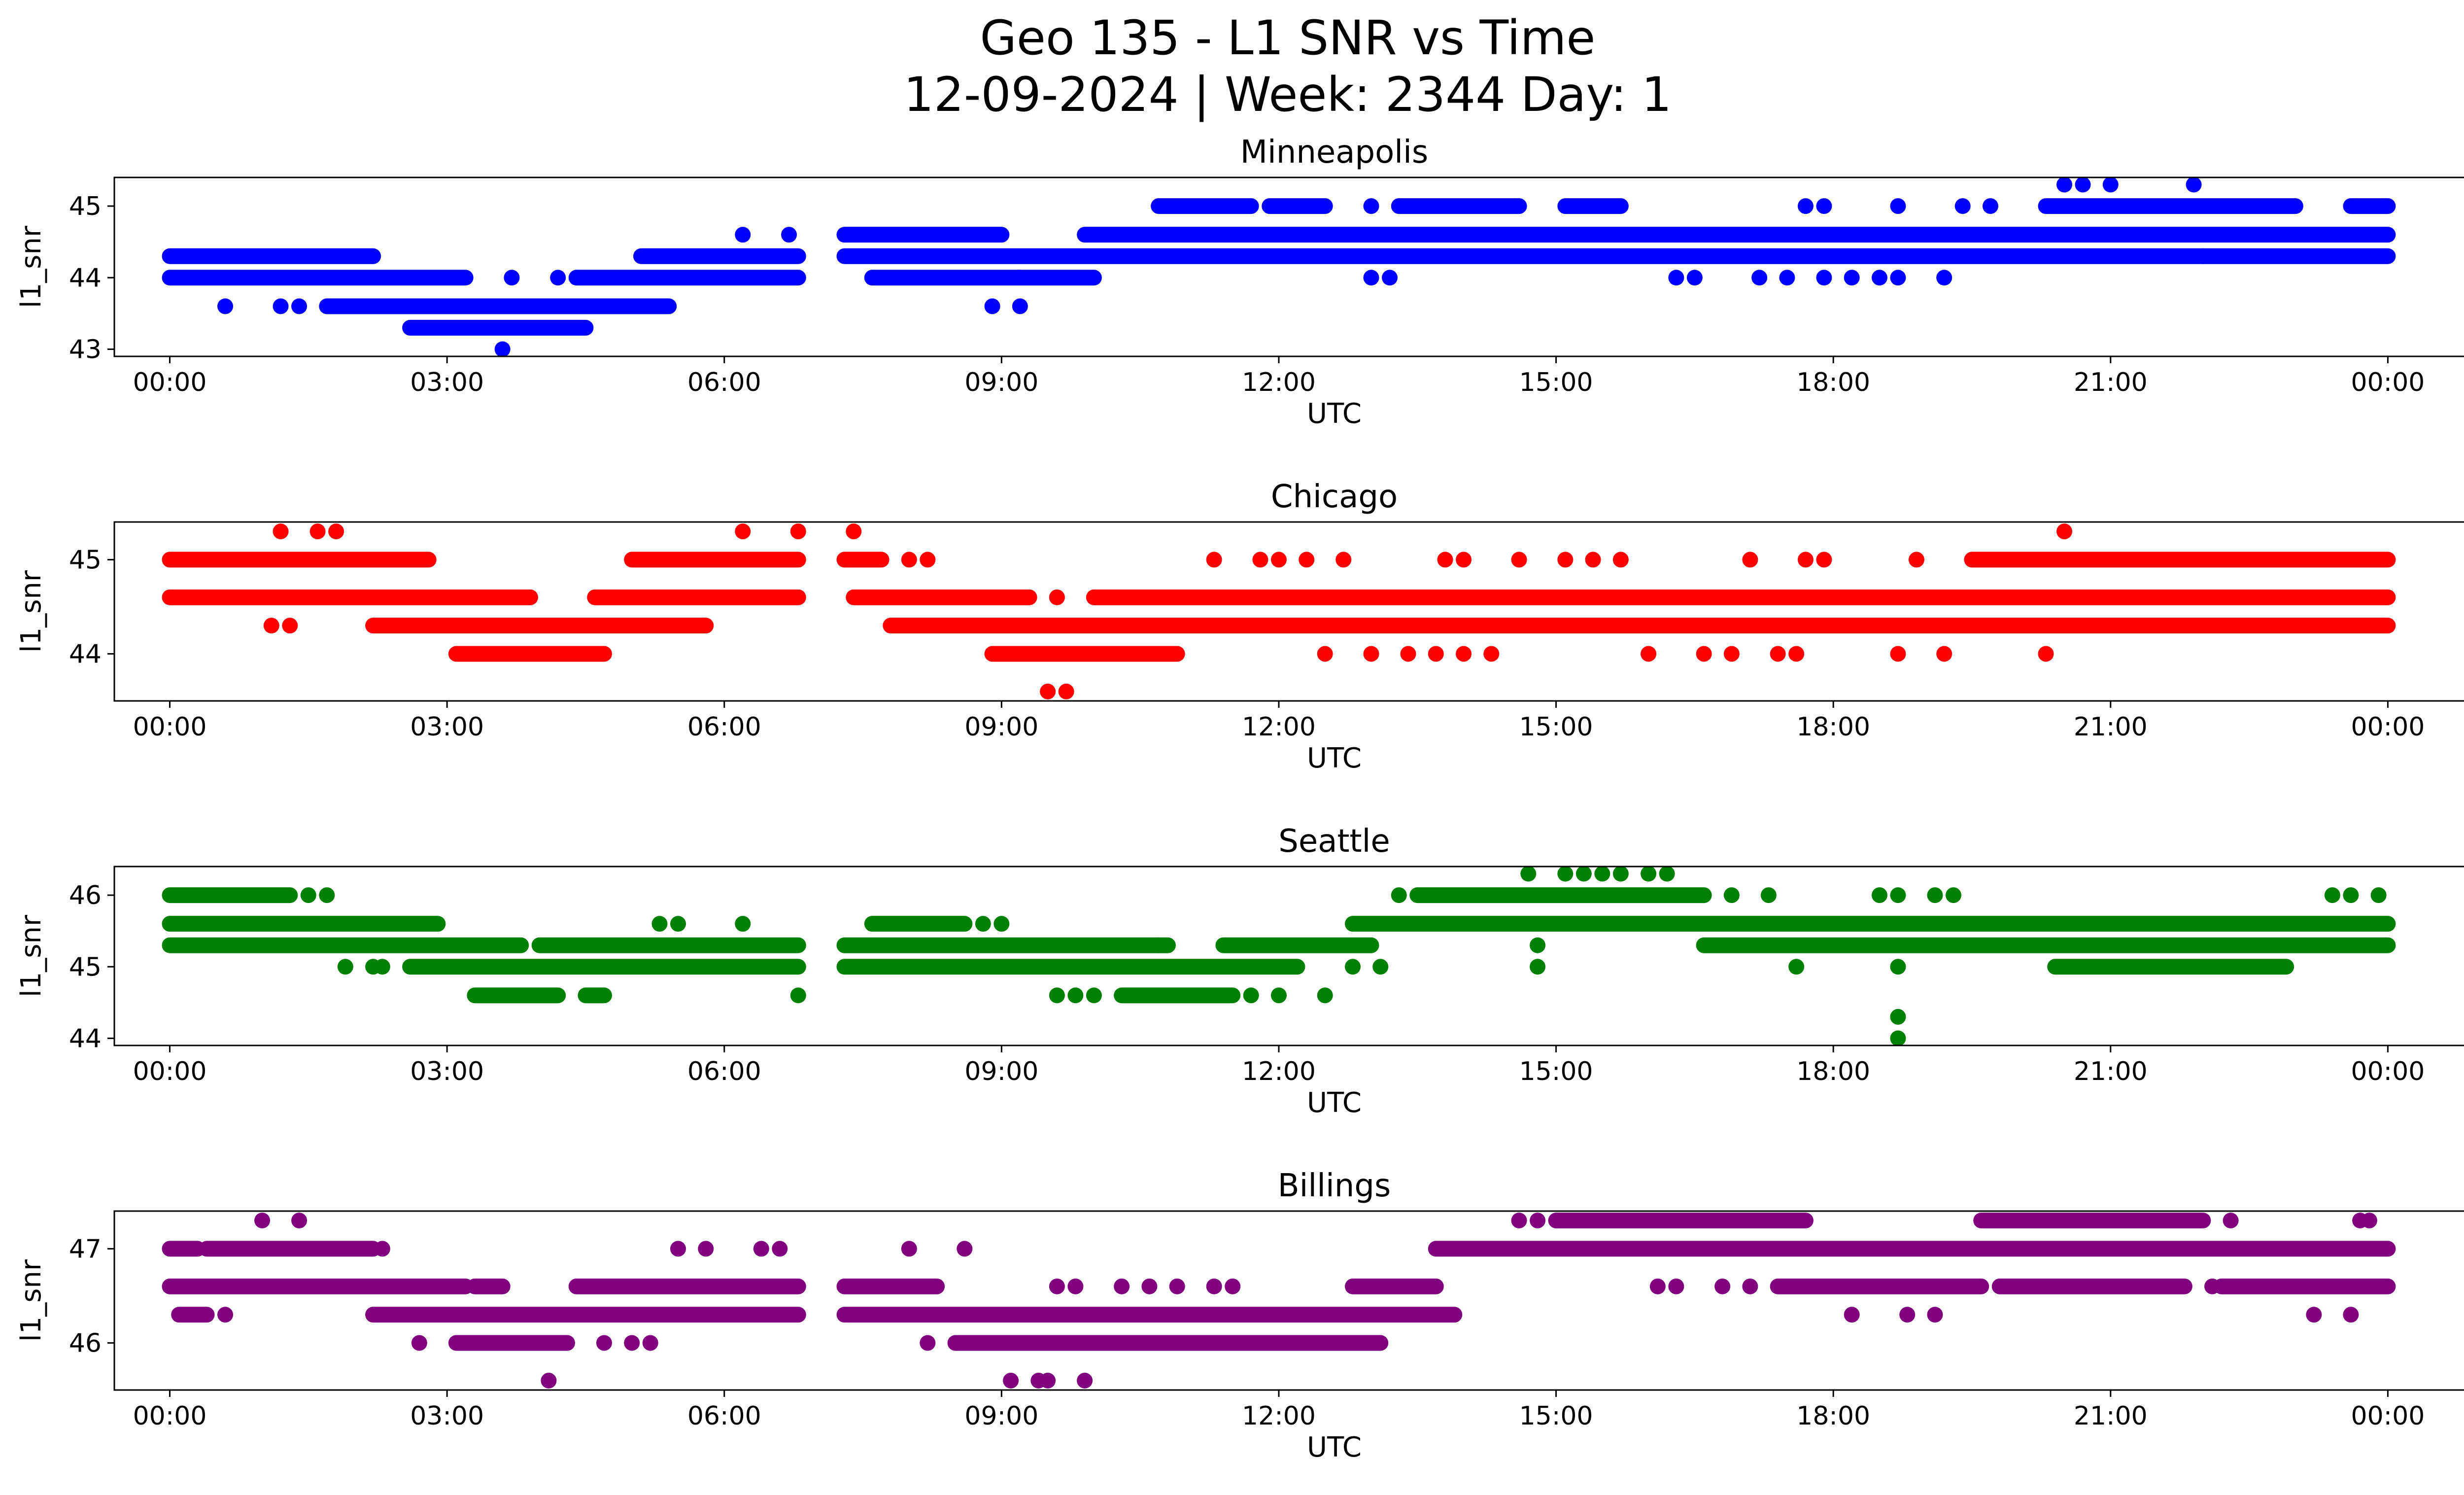  I want to click on subplot-title: Billings, so click(1334, 1186).